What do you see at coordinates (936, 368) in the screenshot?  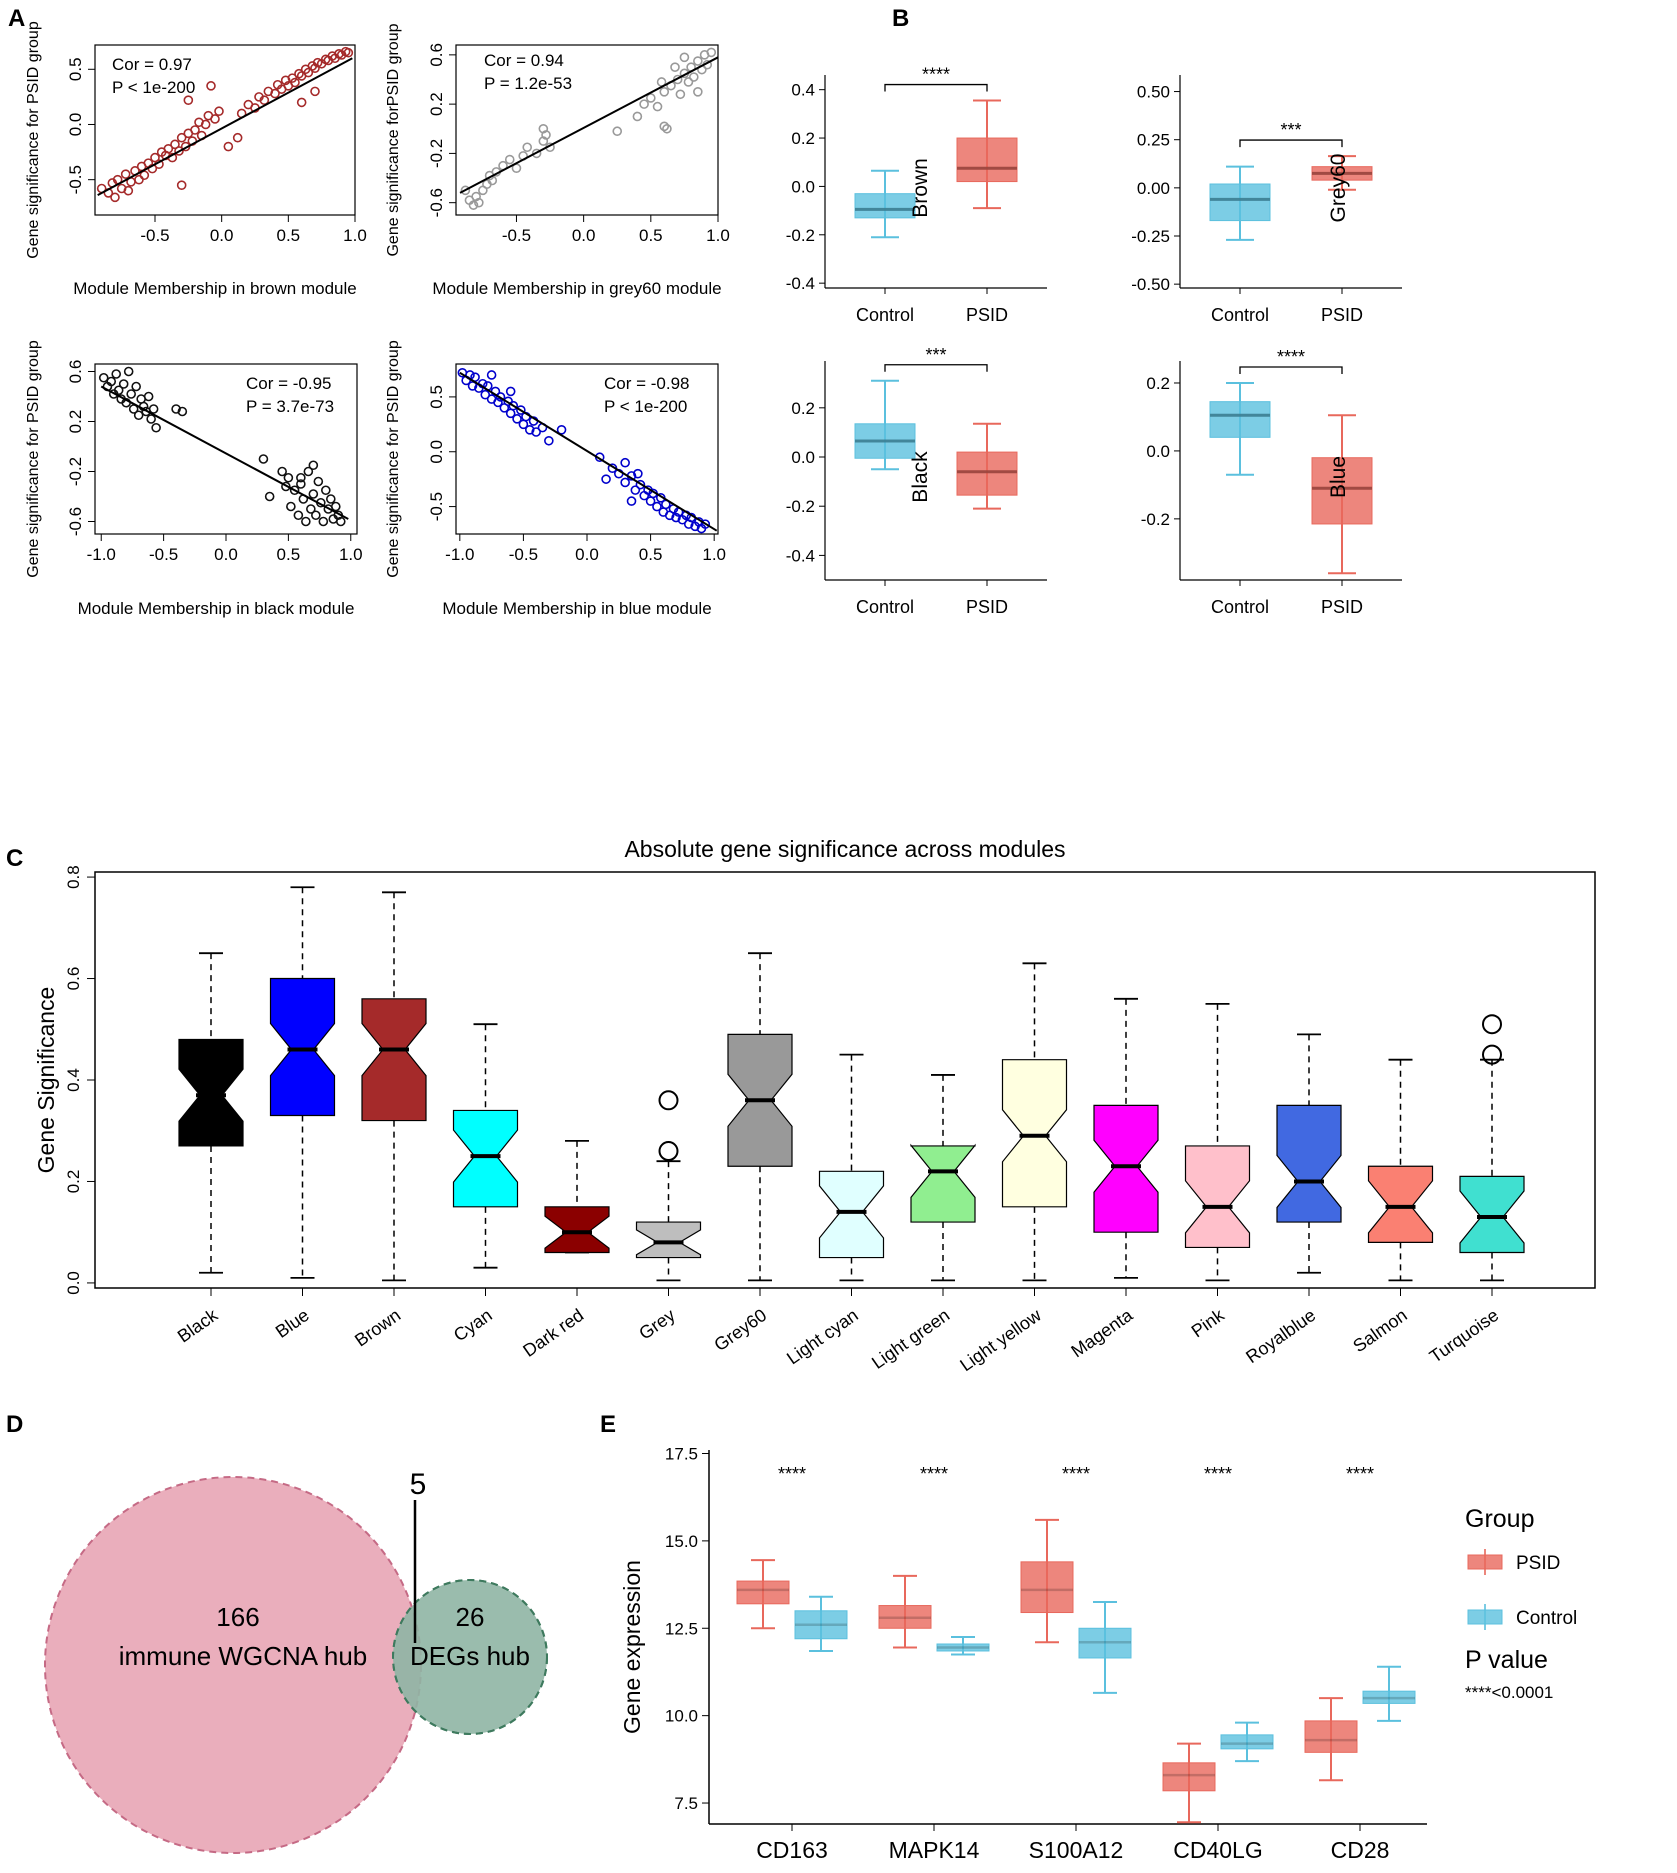 I see `significance-bracket` at bounding box center [936, 368].